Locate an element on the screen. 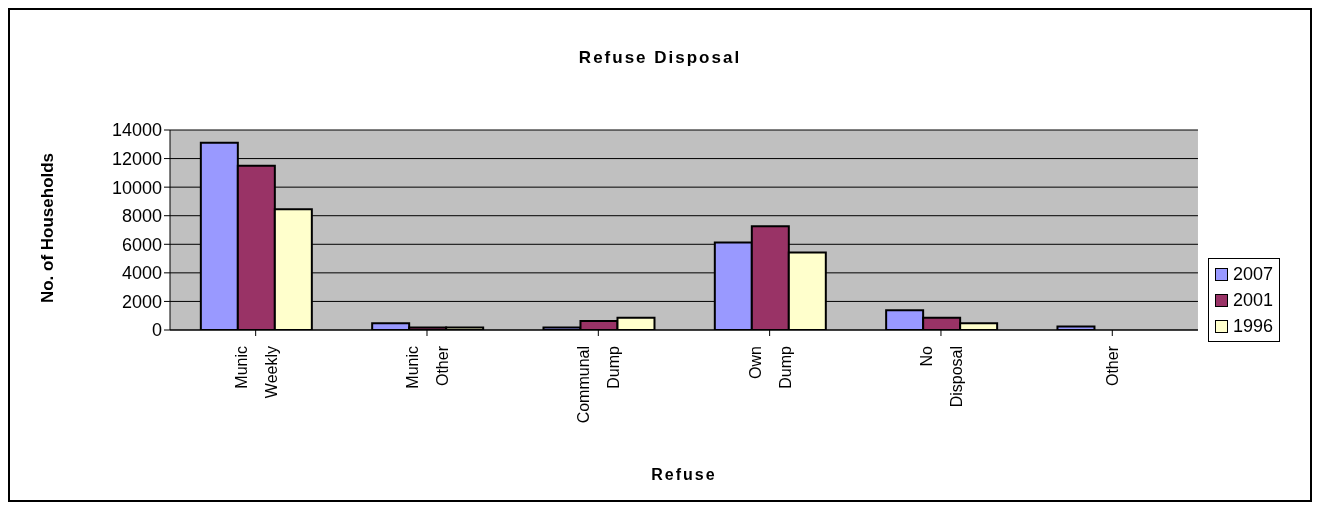  y-tick-label: 14000 is located at coordinates (136, 130).